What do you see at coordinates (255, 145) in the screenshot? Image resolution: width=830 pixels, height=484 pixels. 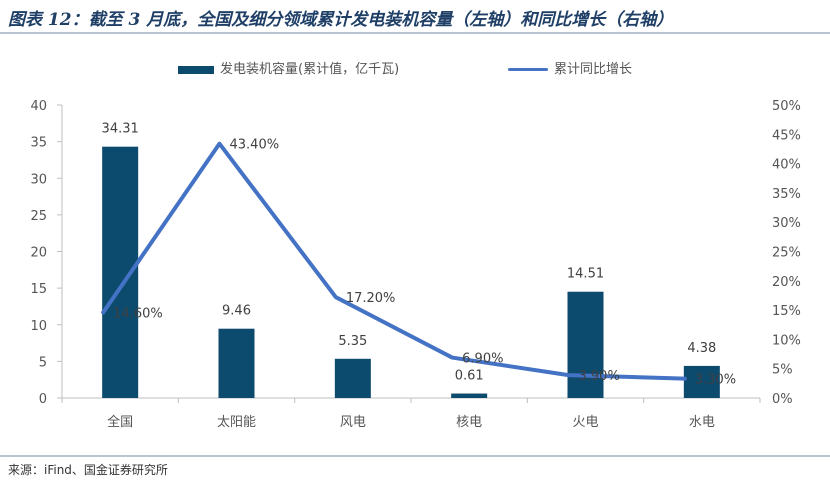 I see `line-data-label: 43.40%` at bounding box center [255, 145].